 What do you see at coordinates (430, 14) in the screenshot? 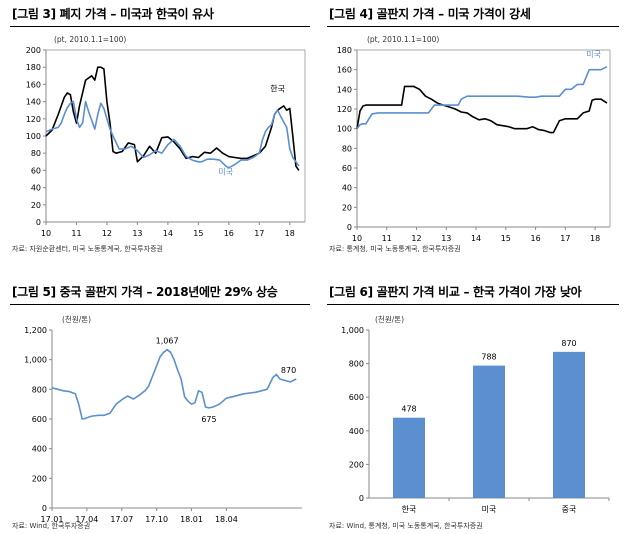
I see `chart-title: [그림 4] 골판지 가격 – 미국 가격이 강세` at bounding box center [430, 14].